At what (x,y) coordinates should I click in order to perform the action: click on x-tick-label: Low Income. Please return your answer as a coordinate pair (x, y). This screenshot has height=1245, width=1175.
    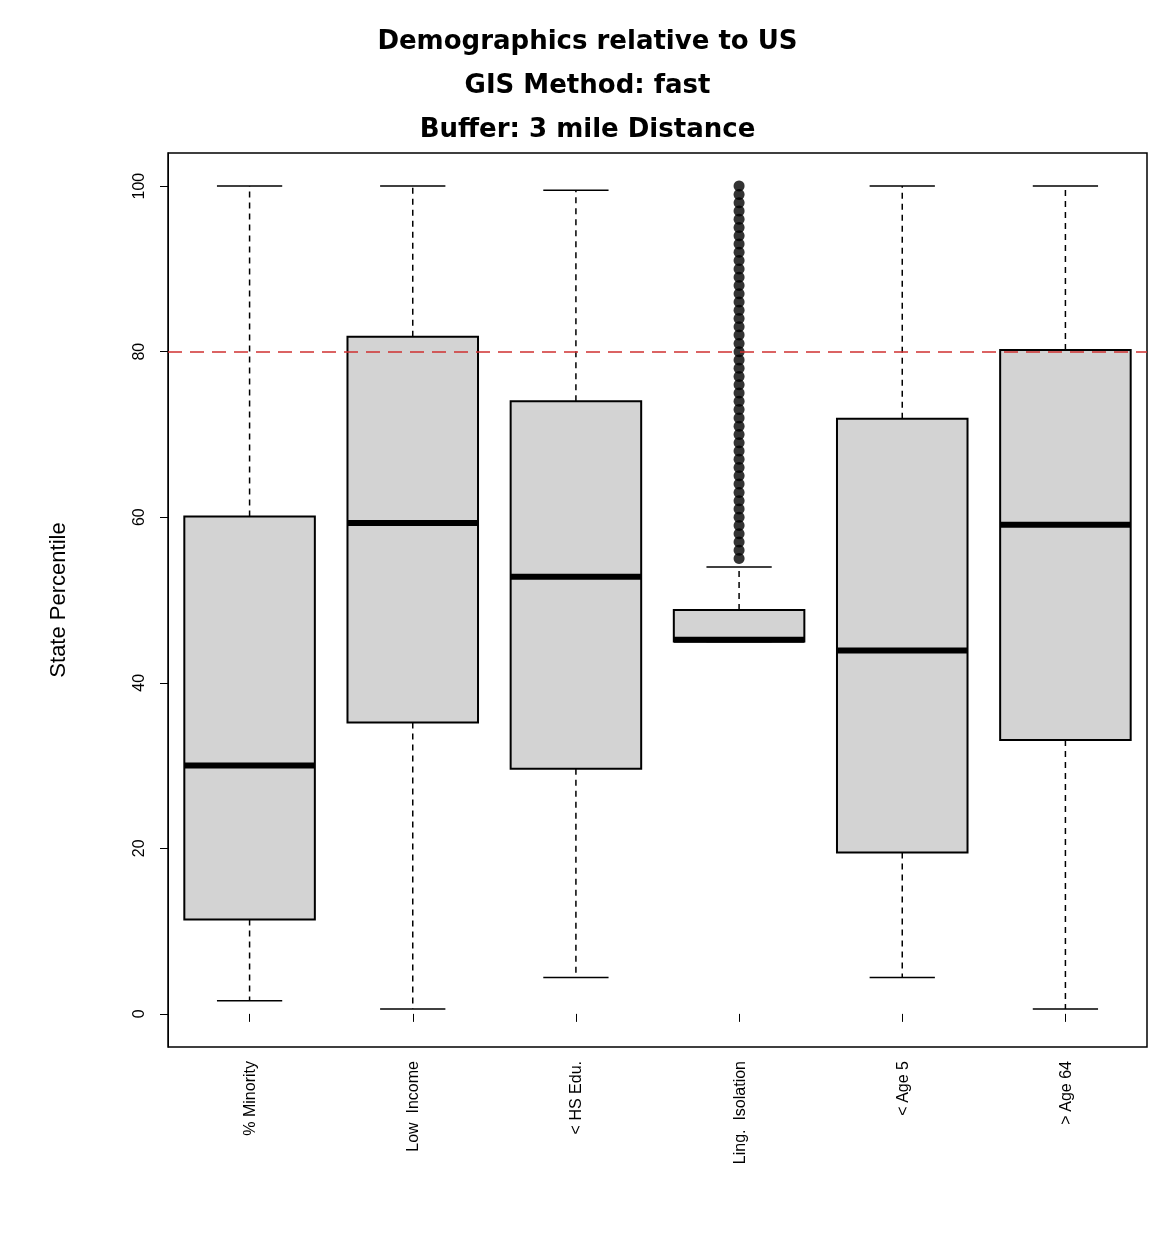
    Looking at the image, I should click on (413, 1106).